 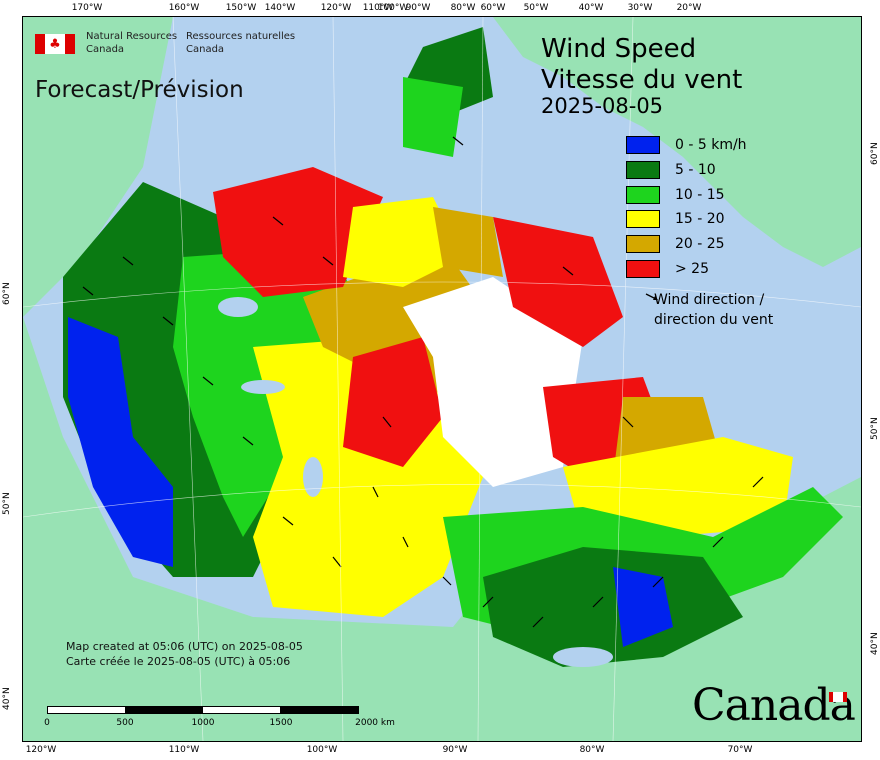 I want to click on title-en: Wind Speed, so click(x=619, y=49).